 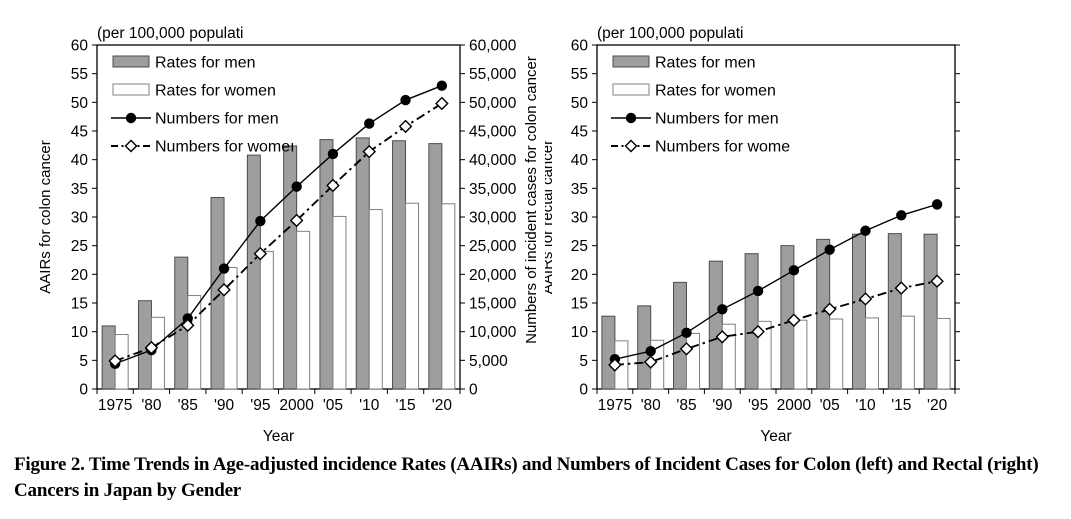 I want to click on legend-item-numbers-for-women: Numbers for wome, so click(x=700, y=147).